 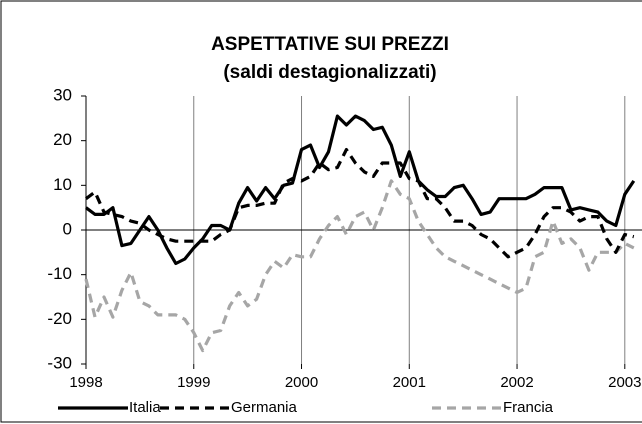 What do you see at coordinates (62, 94) in the screenshot?
I see `y-tick-label: 30` at bounding box center [62, 94].